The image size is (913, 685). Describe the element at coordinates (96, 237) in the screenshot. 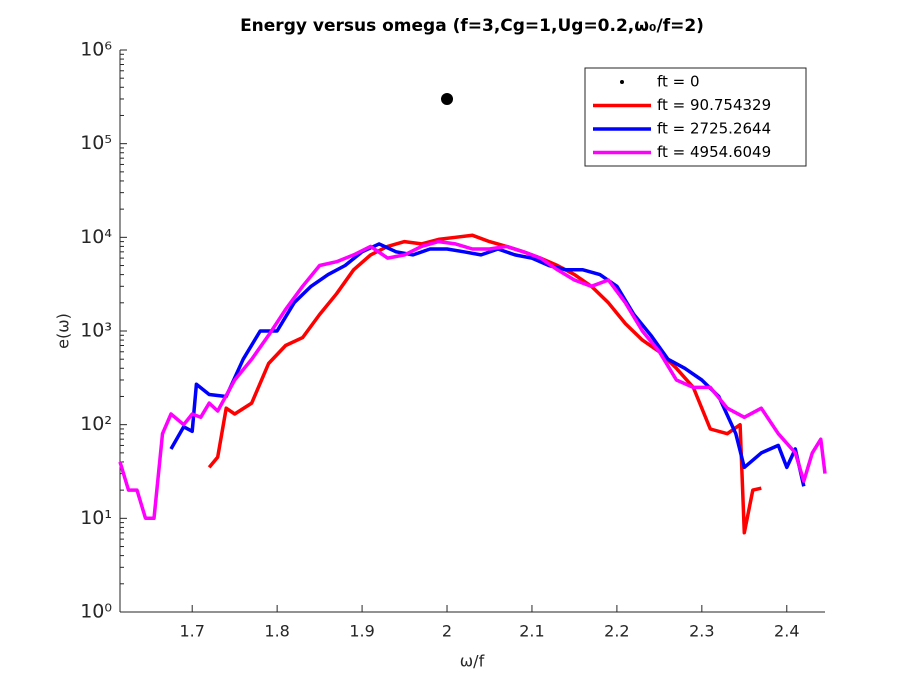

I see `y-tick-label: 10⁴` at that location.